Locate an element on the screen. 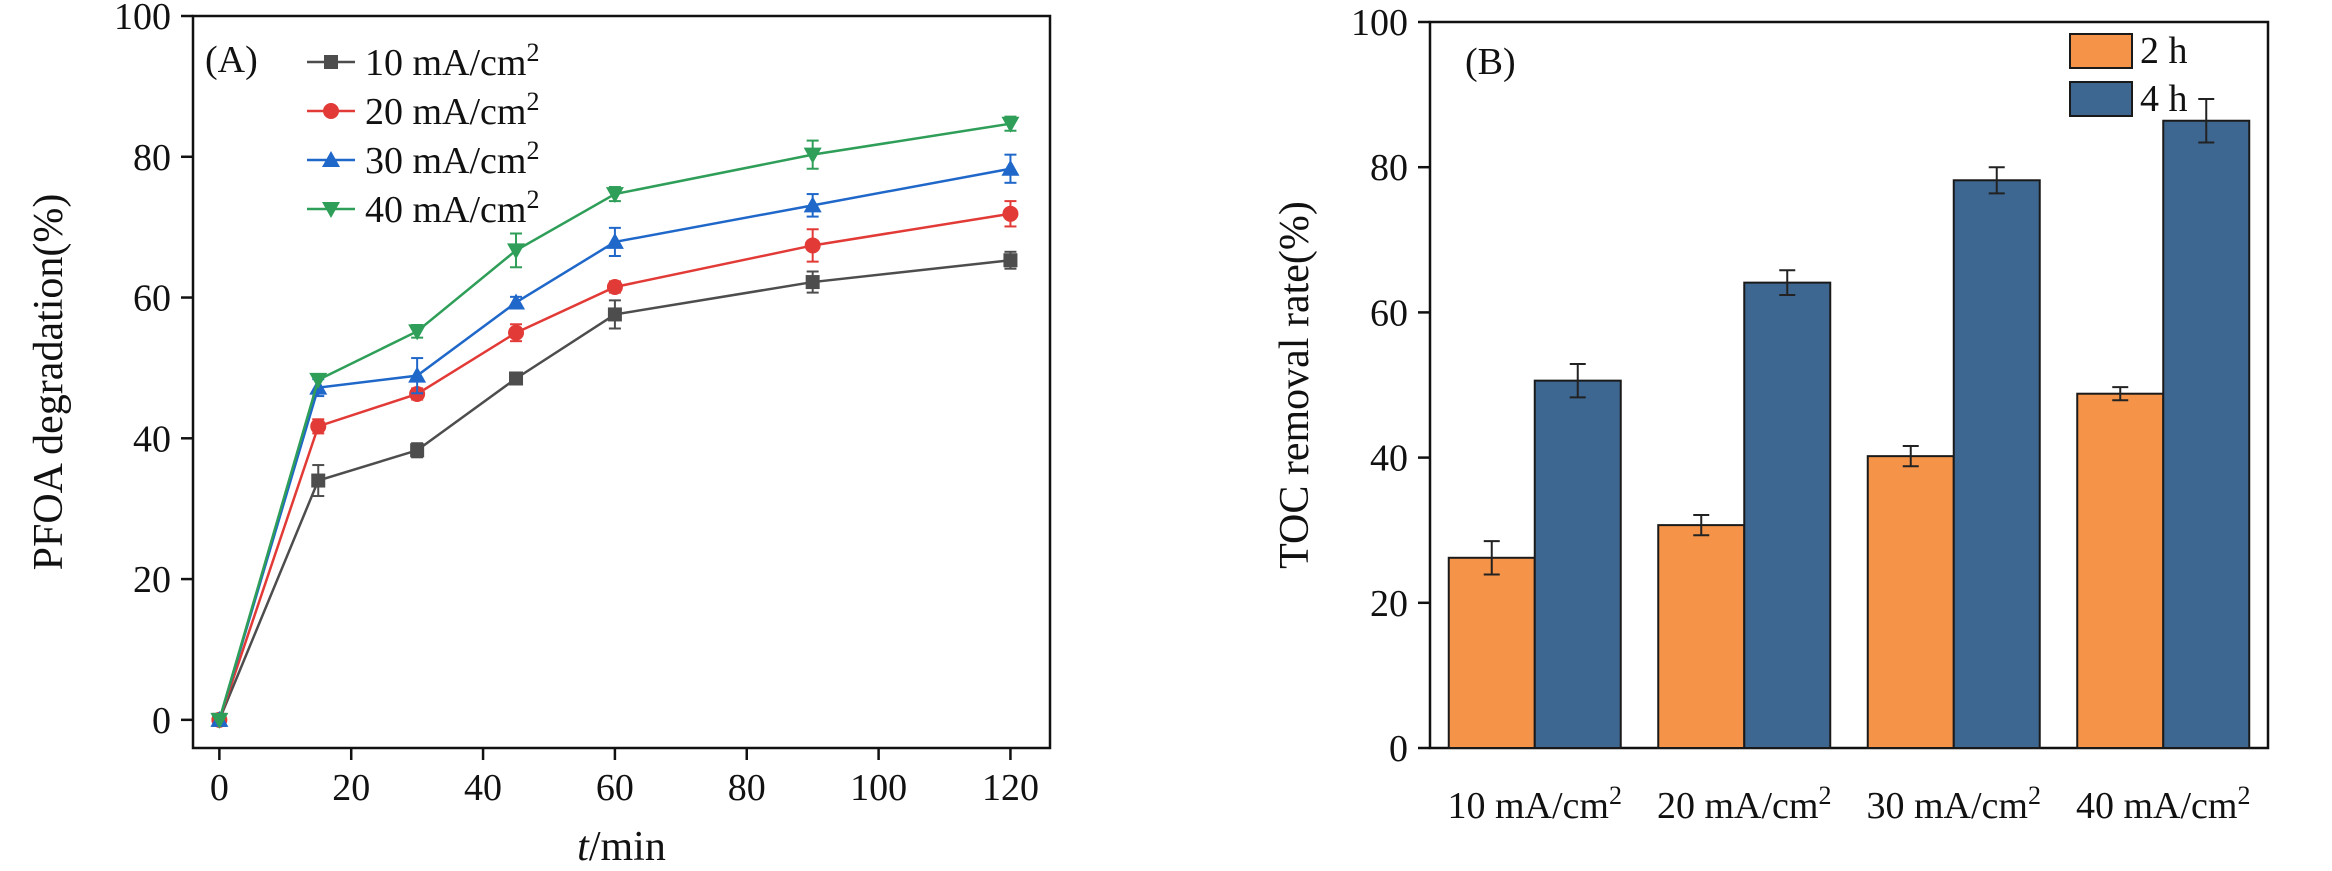 This screenshot has height=871, width=2332. legend-label: 4 h is located at coordinates (2164, 99).